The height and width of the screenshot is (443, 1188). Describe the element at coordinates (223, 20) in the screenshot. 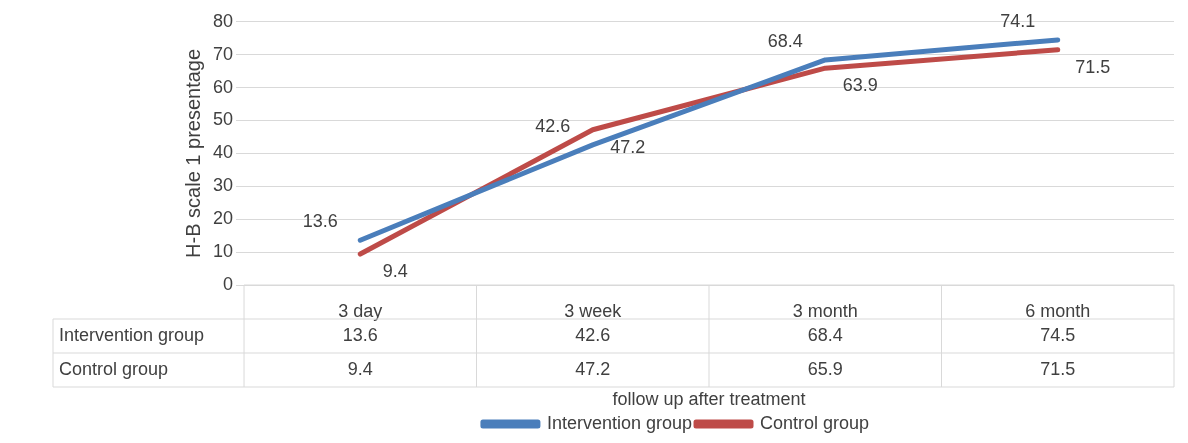

I see `y-tick-label: 80` at that location.